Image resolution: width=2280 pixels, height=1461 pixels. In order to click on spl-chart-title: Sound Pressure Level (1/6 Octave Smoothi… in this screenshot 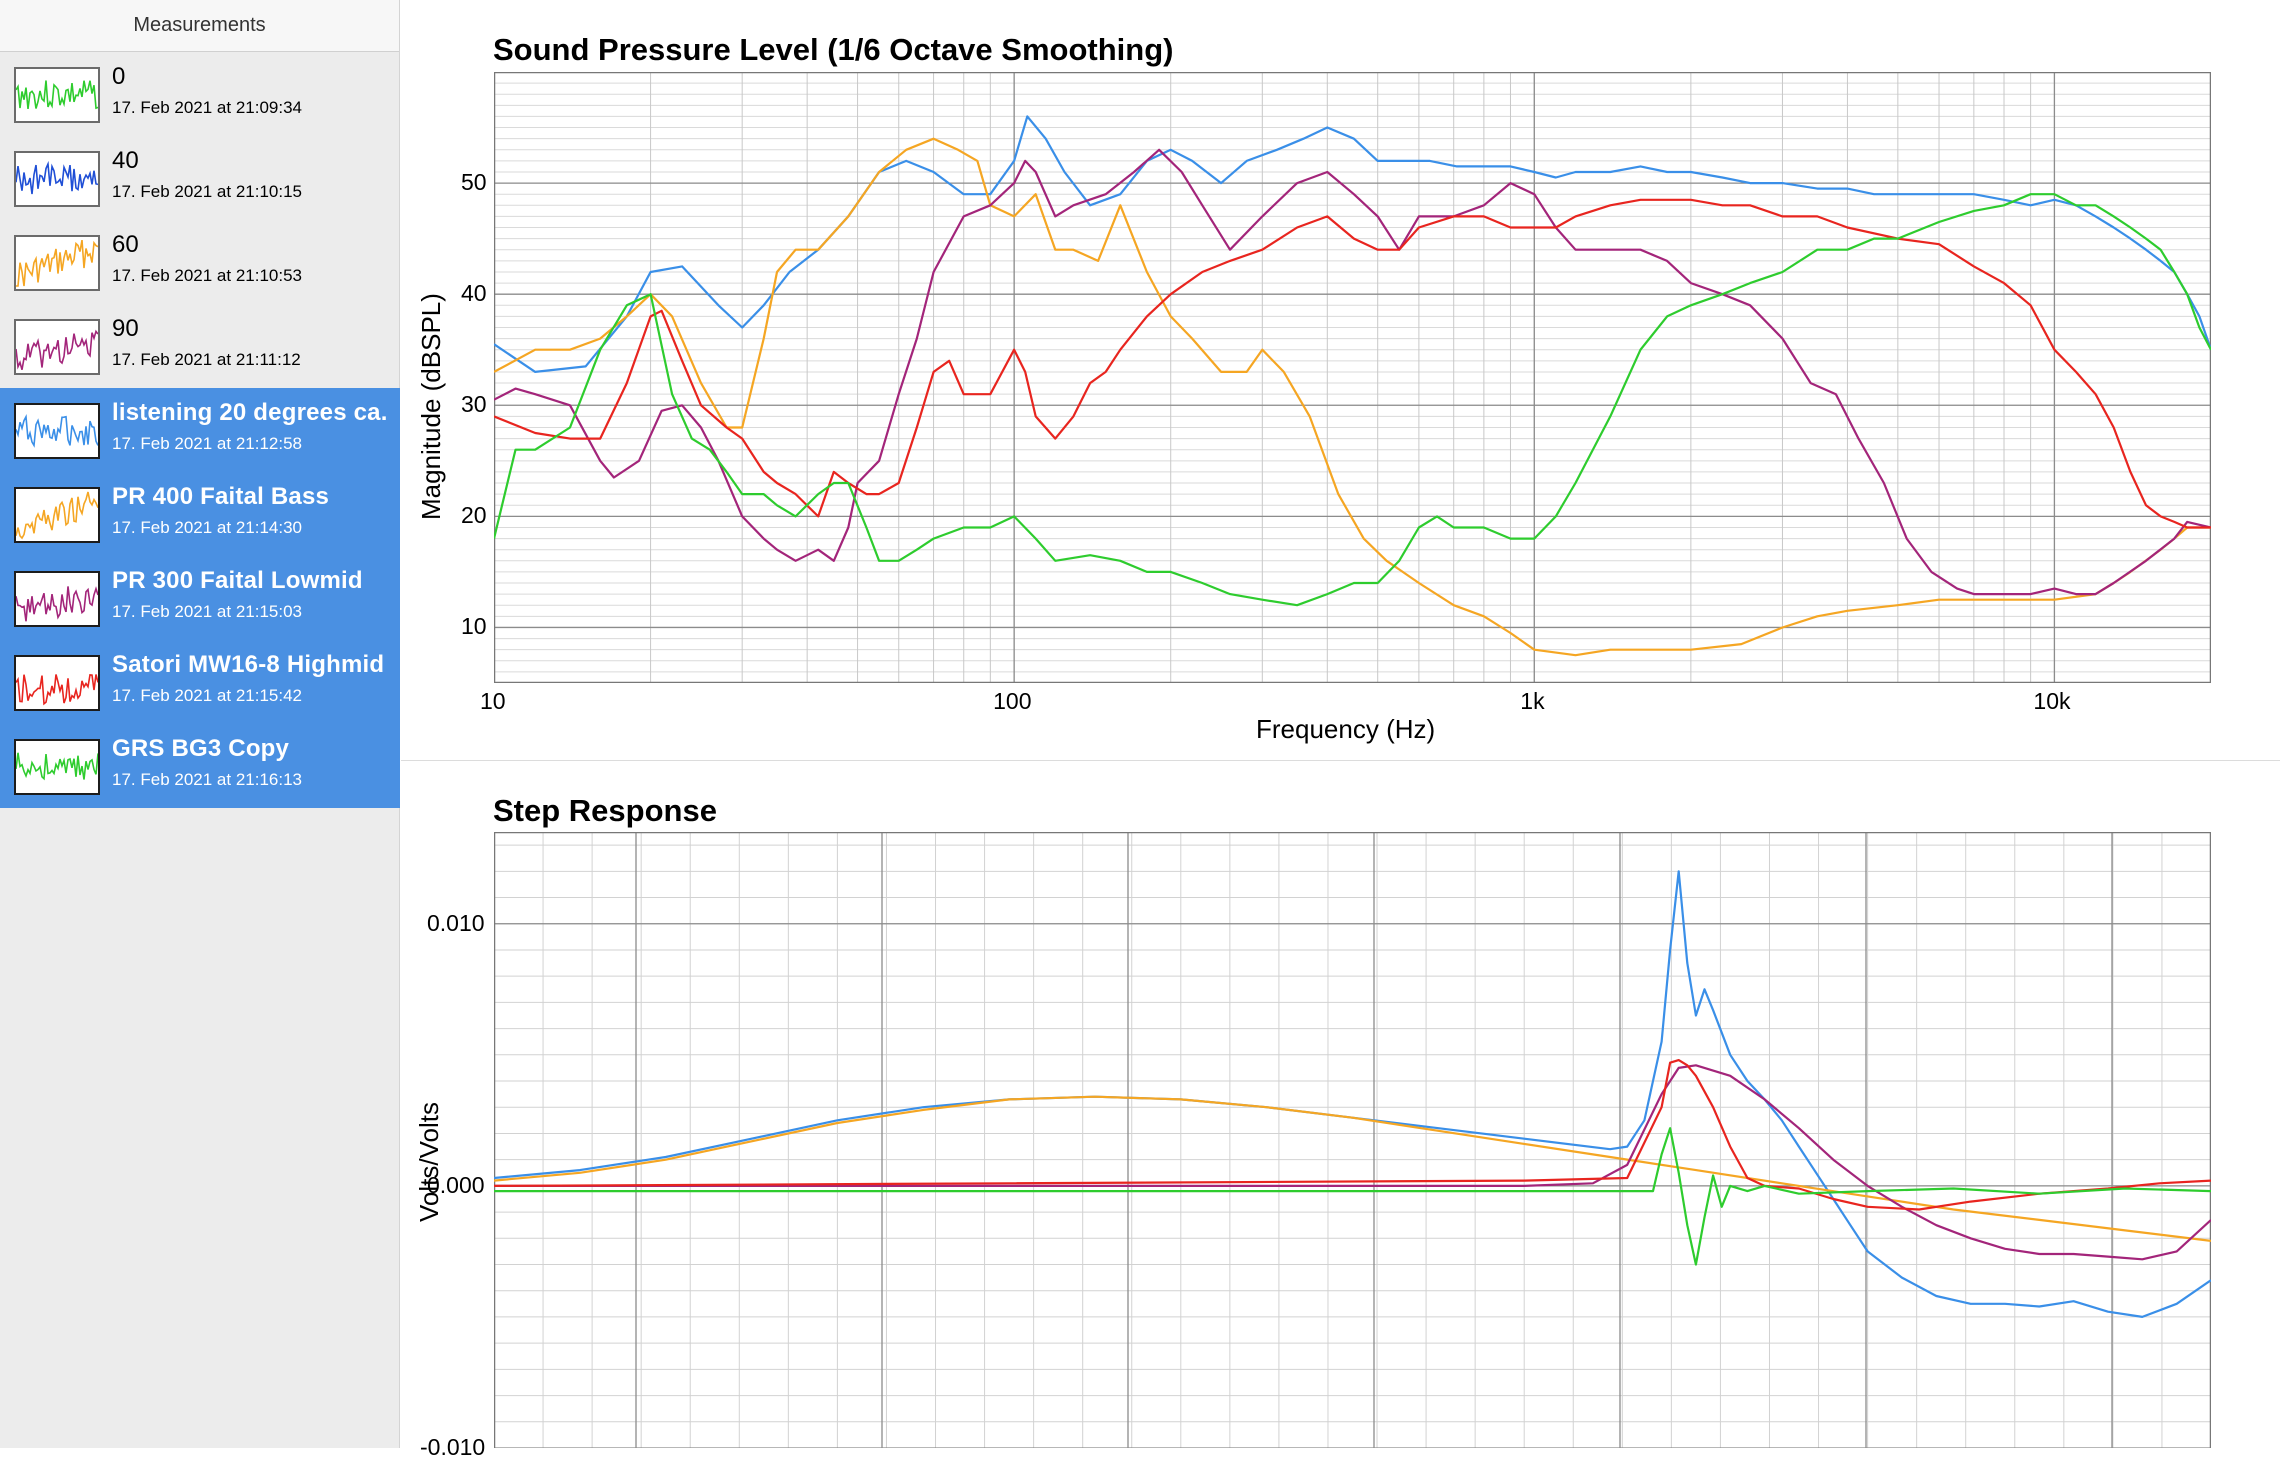, I will do `click(833, 49)`.